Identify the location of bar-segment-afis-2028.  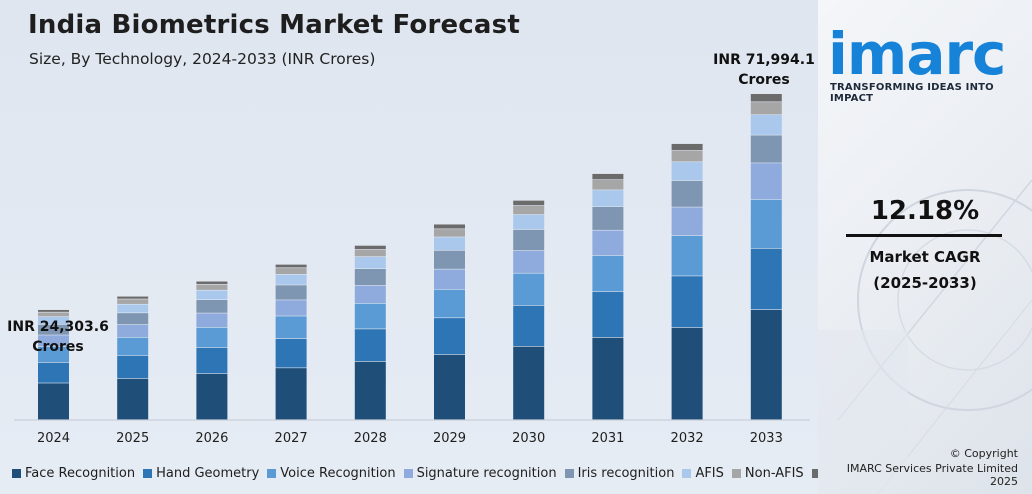
(370, 262).